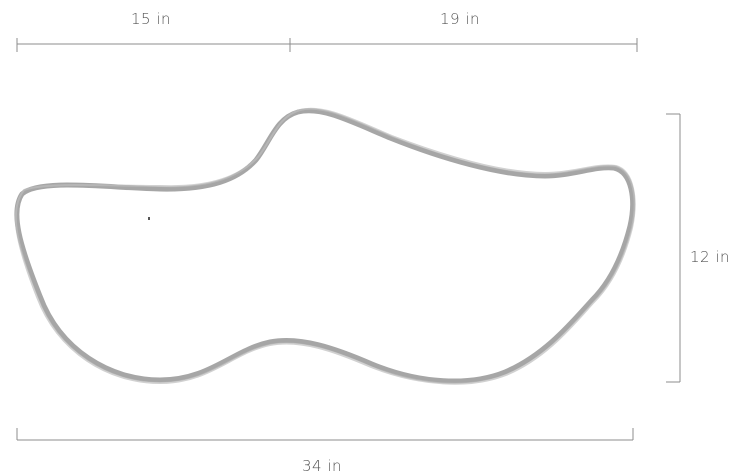 The image size is (742, 475). Describe the element at coordinates (460, 19) in the screenshot. I see `top-right-dimension-label: 19 in` at that location.